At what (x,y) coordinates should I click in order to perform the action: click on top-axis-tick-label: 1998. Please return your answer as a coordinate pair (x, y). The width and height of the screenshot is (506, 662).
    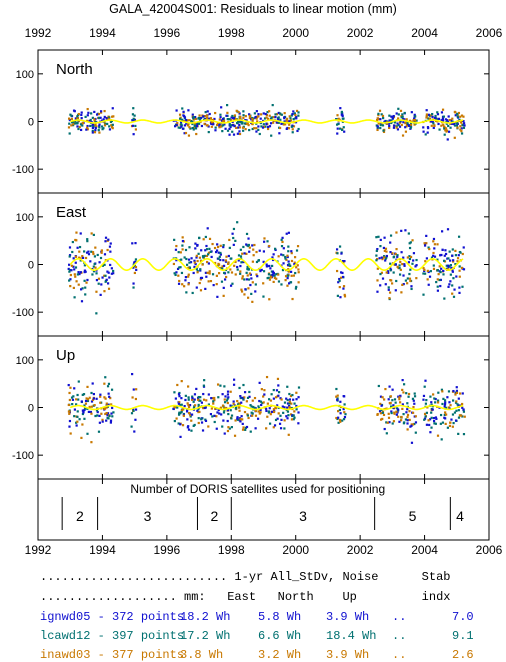
    Looking at the image, I should click on (231, 33).